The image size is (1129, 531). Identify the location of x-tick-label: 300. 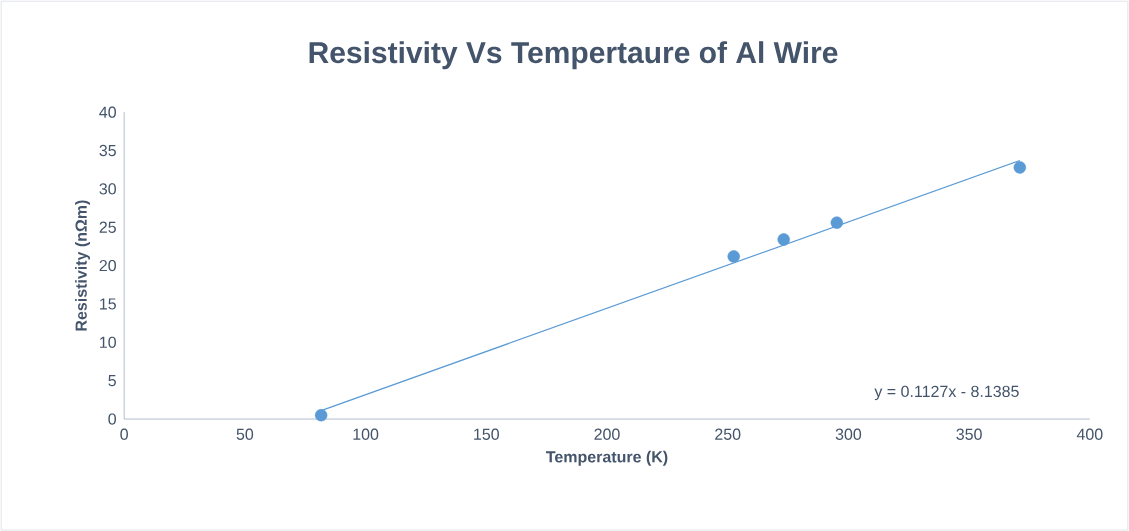
(848, 434).